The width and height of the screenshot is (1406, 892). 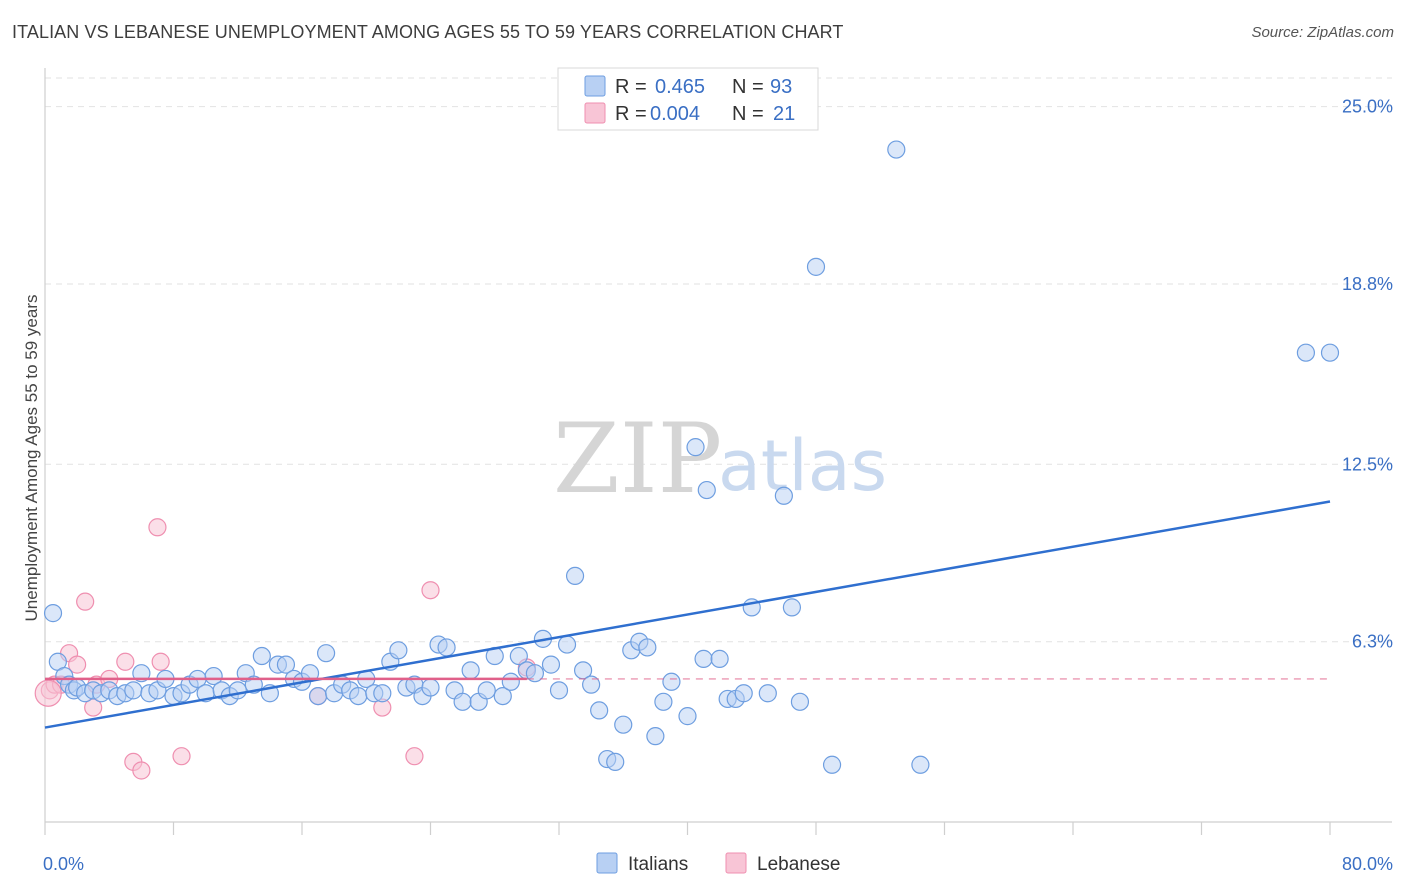 What do you see at coordinates (1372, 642) in the screenshot?
I see `y-tick-label-0: 6.3%` at bounding box center [1372, 642].